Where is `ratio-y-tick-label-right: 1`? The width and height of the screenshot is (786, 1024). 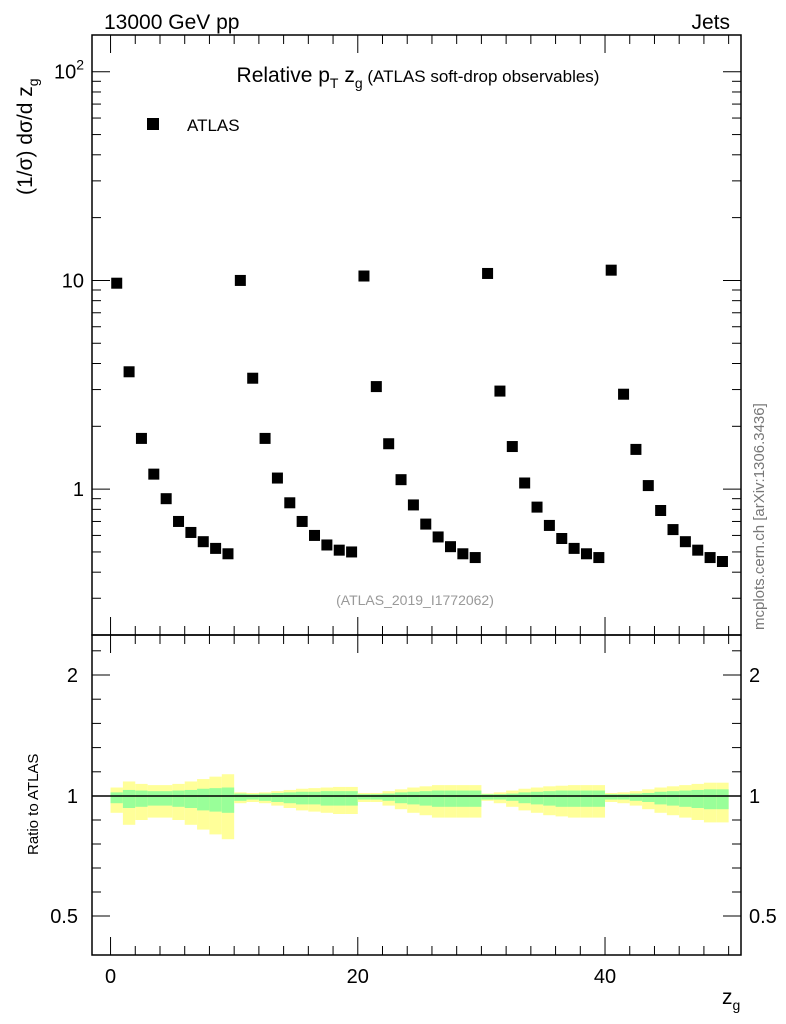
ratio-y-tick-label-right: 1 is located at coordinates (754, 797).